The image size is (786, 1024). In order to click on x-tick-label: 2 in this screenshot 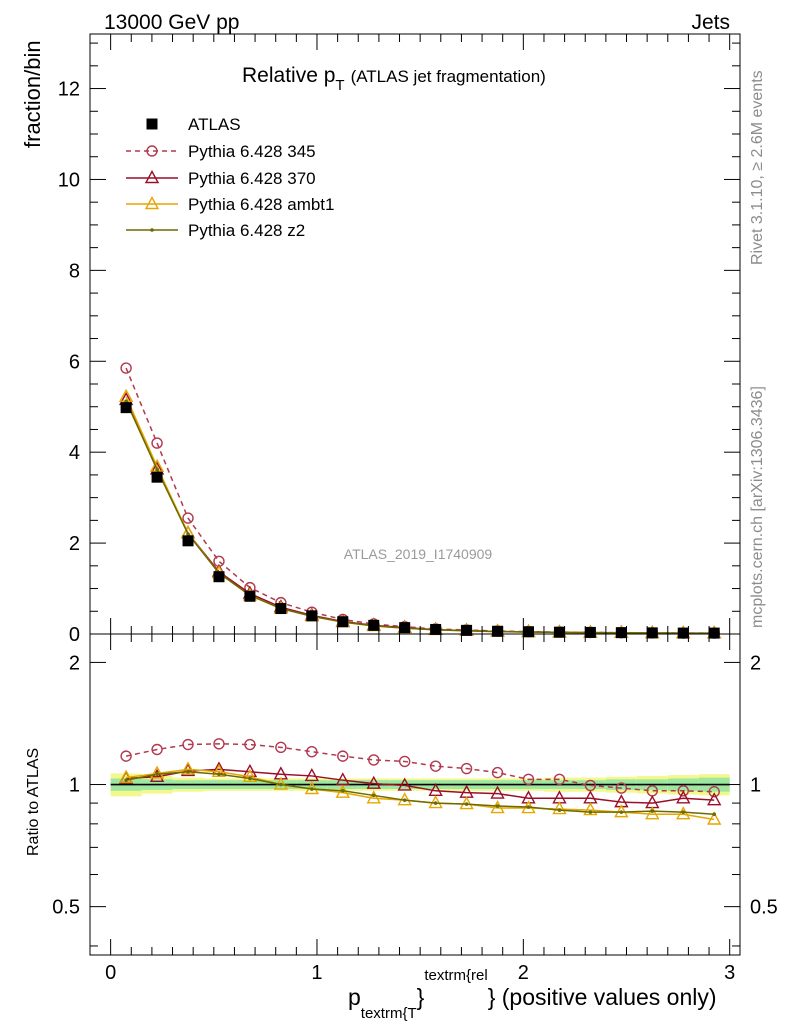, I will do `click(523, 973)`.